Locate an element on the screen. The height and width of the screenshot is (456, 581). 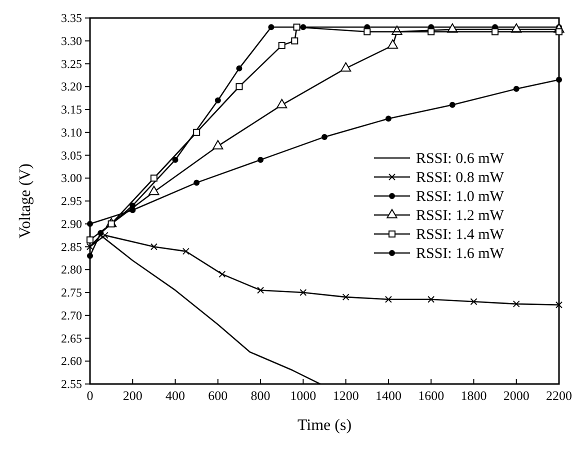
legend-label: RSSI: 0.6 mW is located at coordinates (460, 159).